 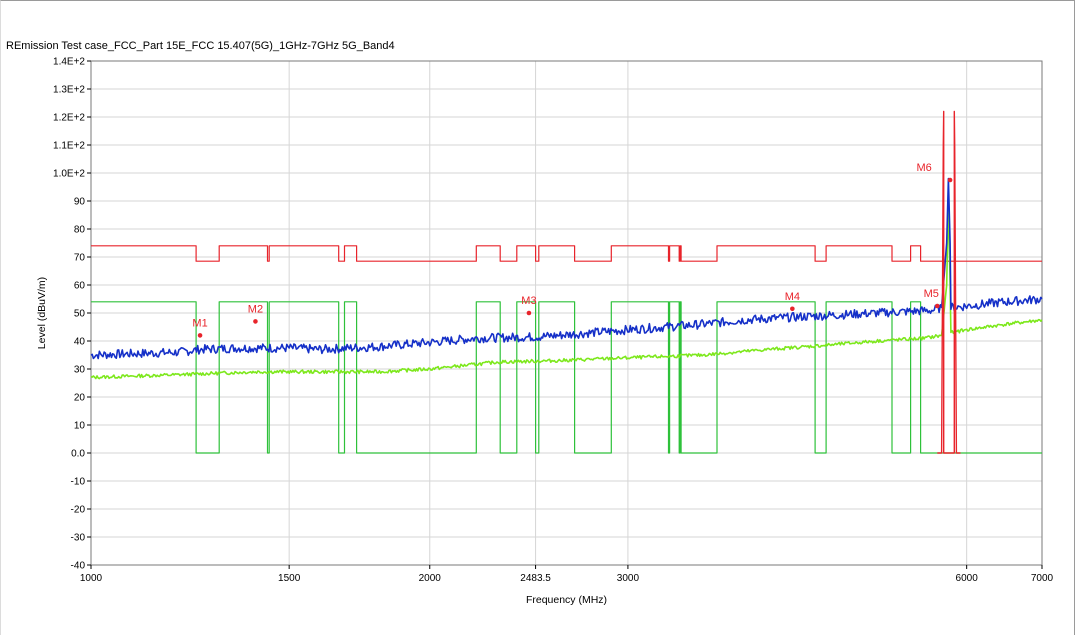 I want to click on y-tick-label: -20, so click(x=78, y=510).